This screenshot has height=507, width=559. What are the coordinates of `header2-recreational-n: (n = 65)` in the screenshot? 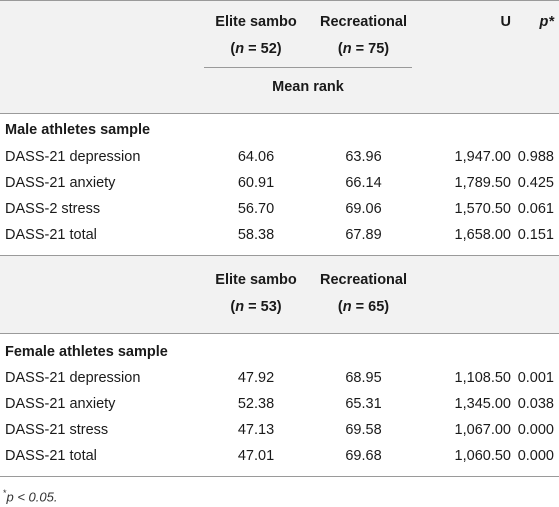 It's located at (363, 307).